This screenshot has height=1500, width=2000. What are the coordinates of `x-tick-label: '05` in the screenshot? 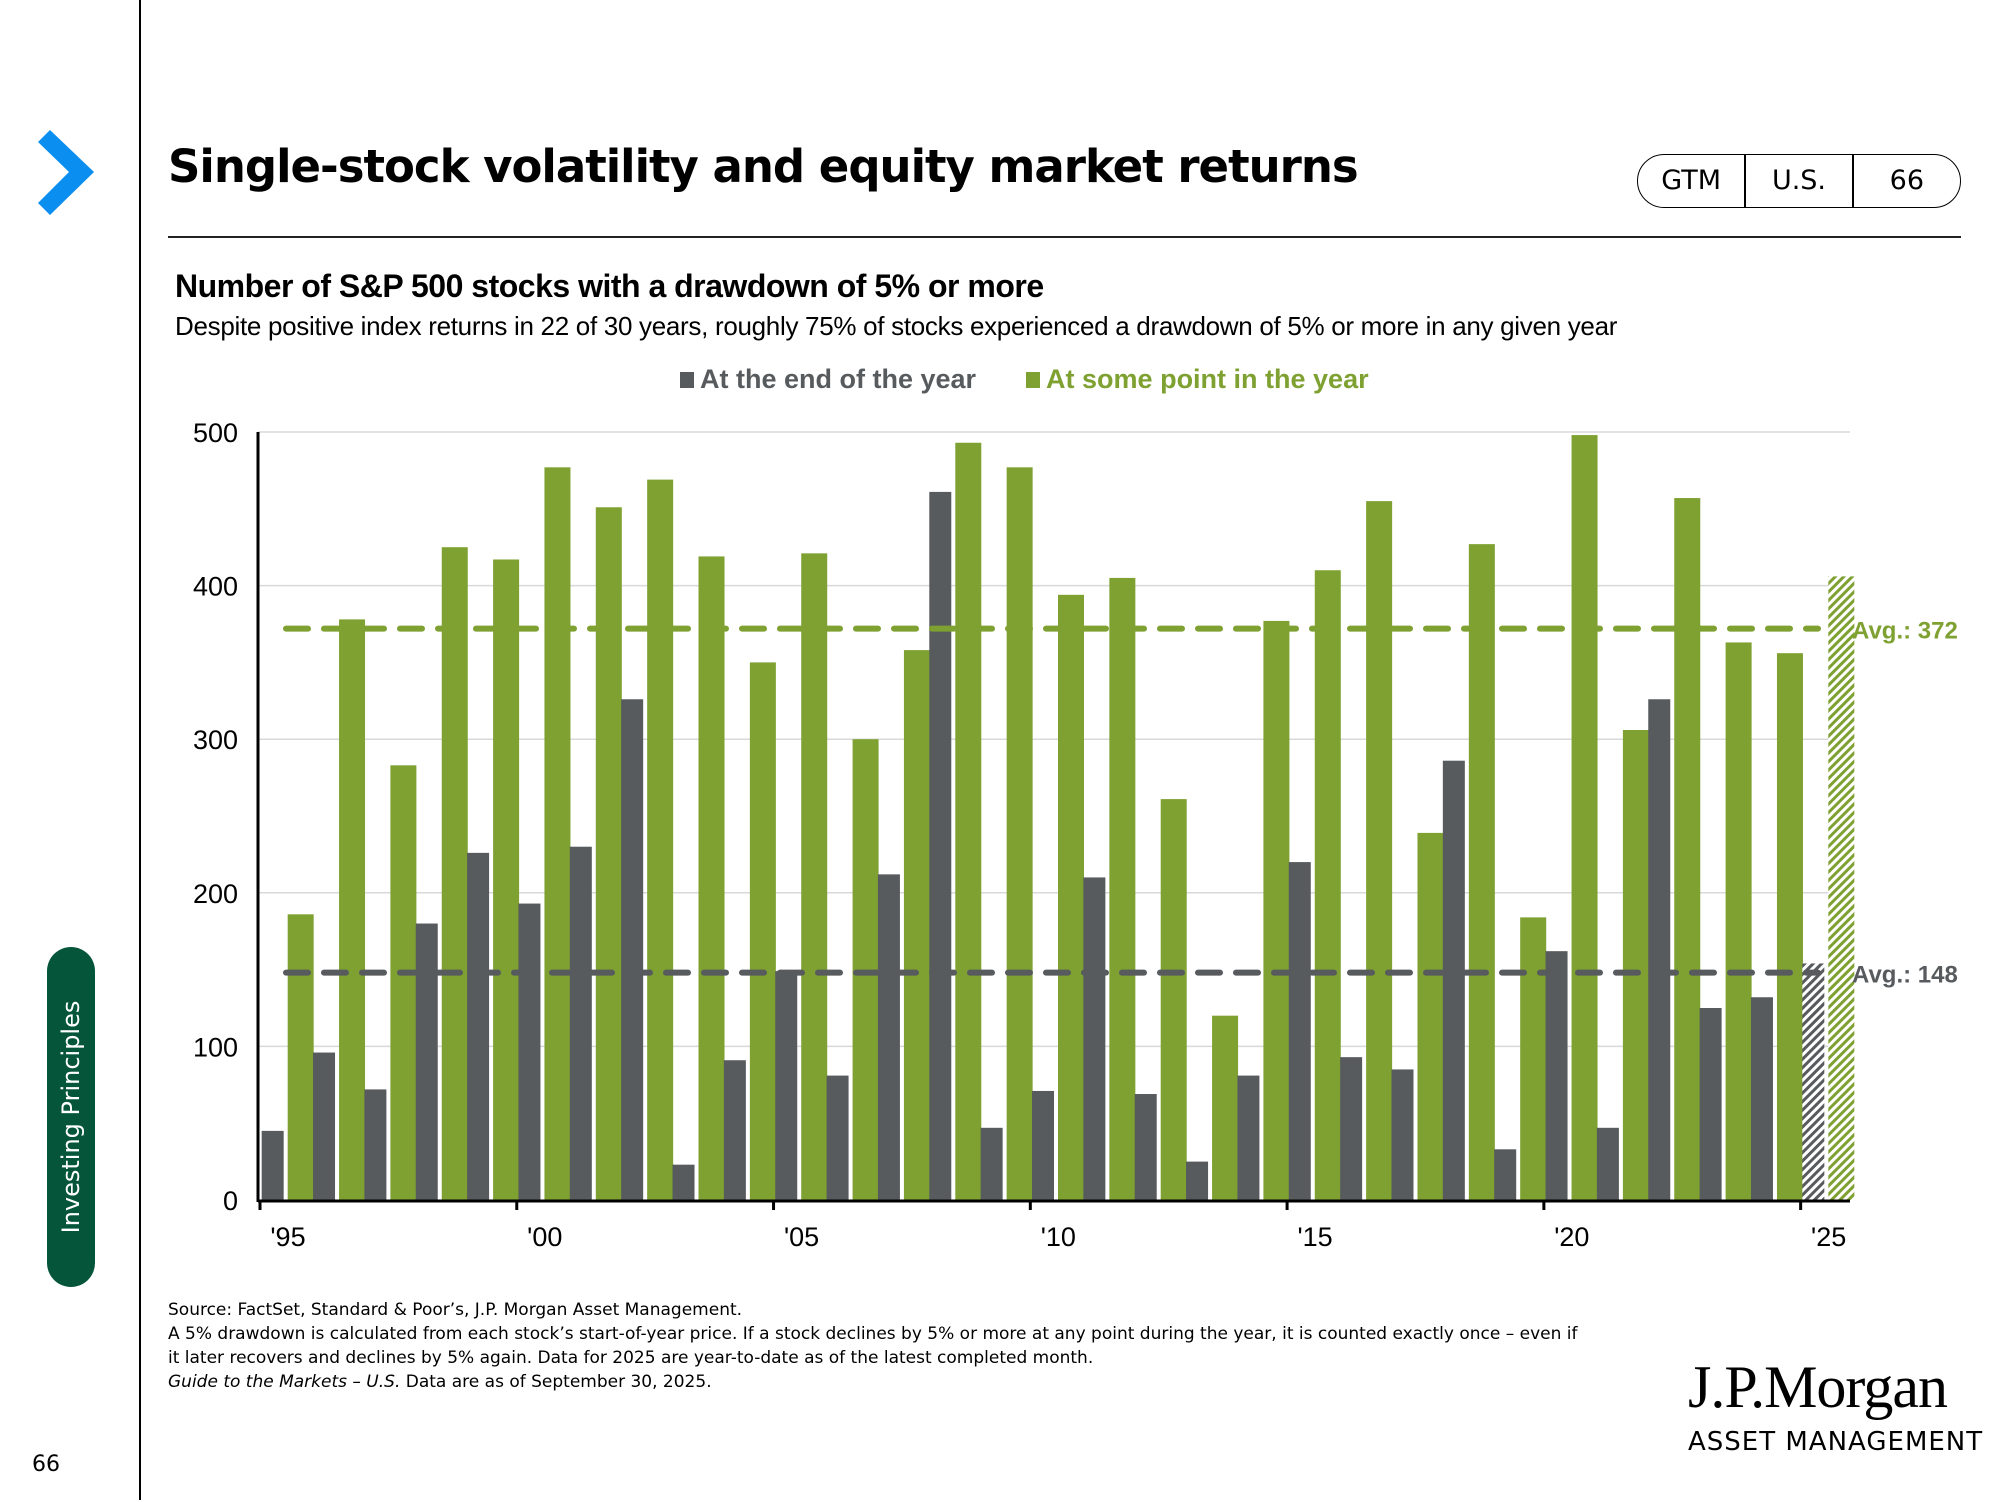 It's located at (801, 1237).